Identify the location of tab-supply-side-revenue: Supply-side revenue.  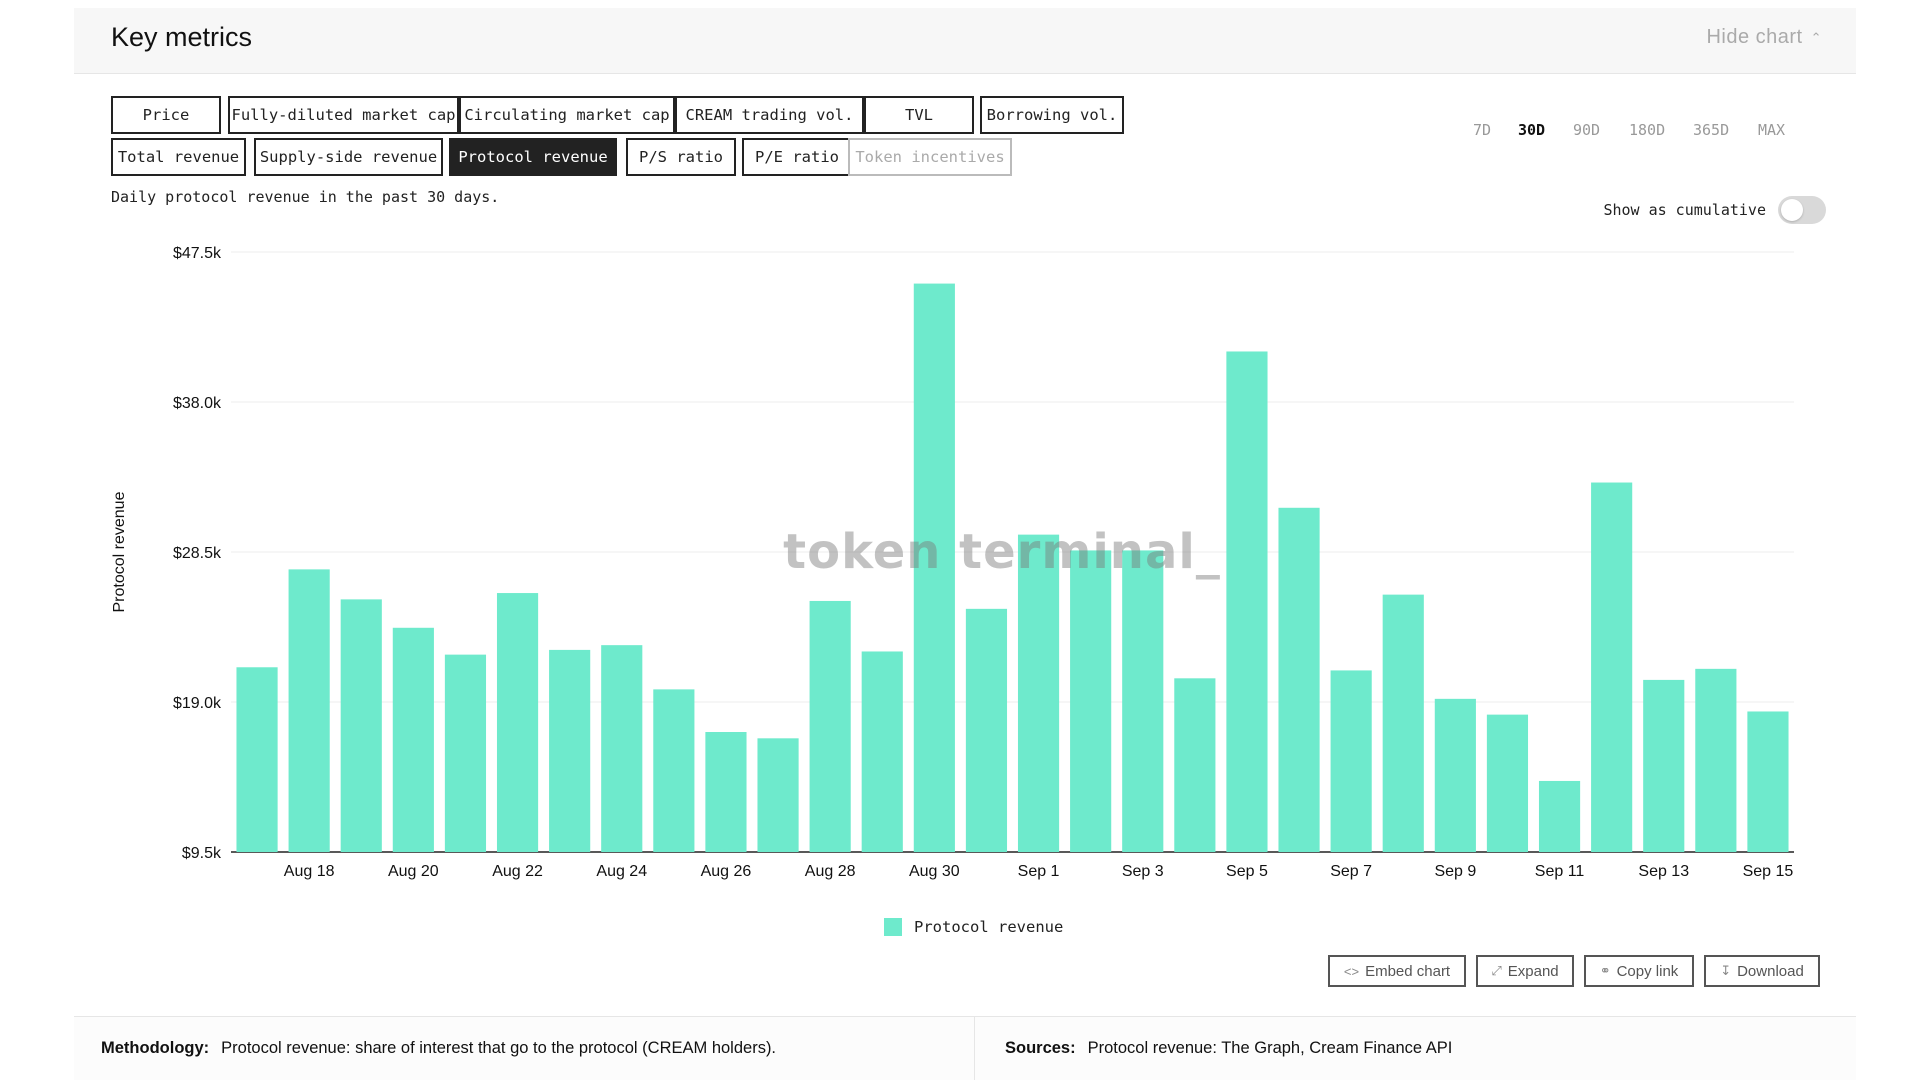
(348, 157).